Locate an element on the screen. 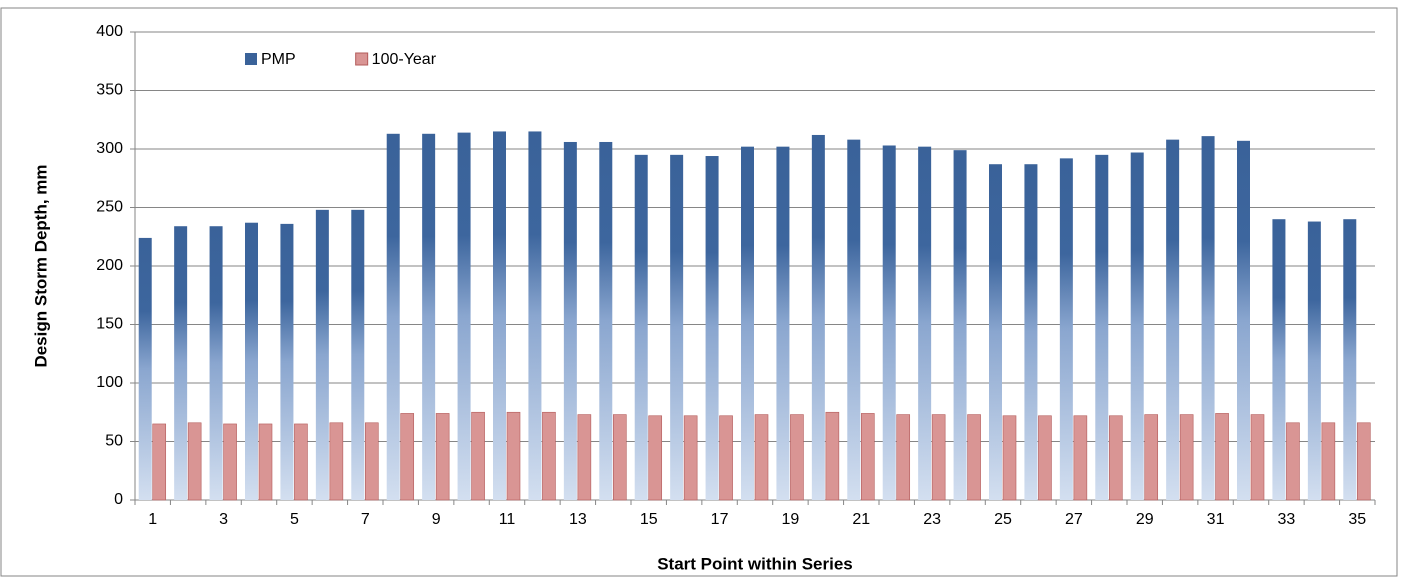 This screenshot has height=578, width=1401. x-tick-label: 31 is located at coordinates (1216, 519).